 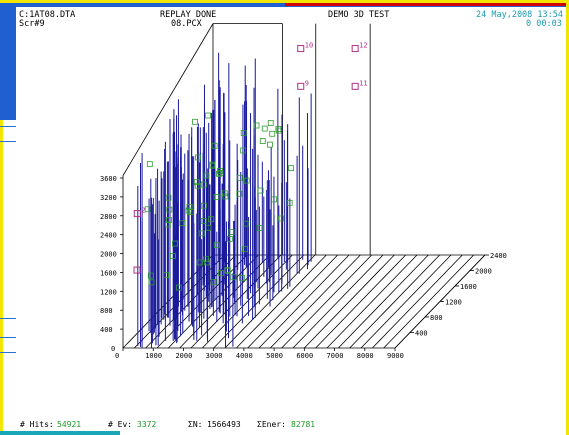 I want to click on x-tick-label: 9000, so click(x=395, y=356).